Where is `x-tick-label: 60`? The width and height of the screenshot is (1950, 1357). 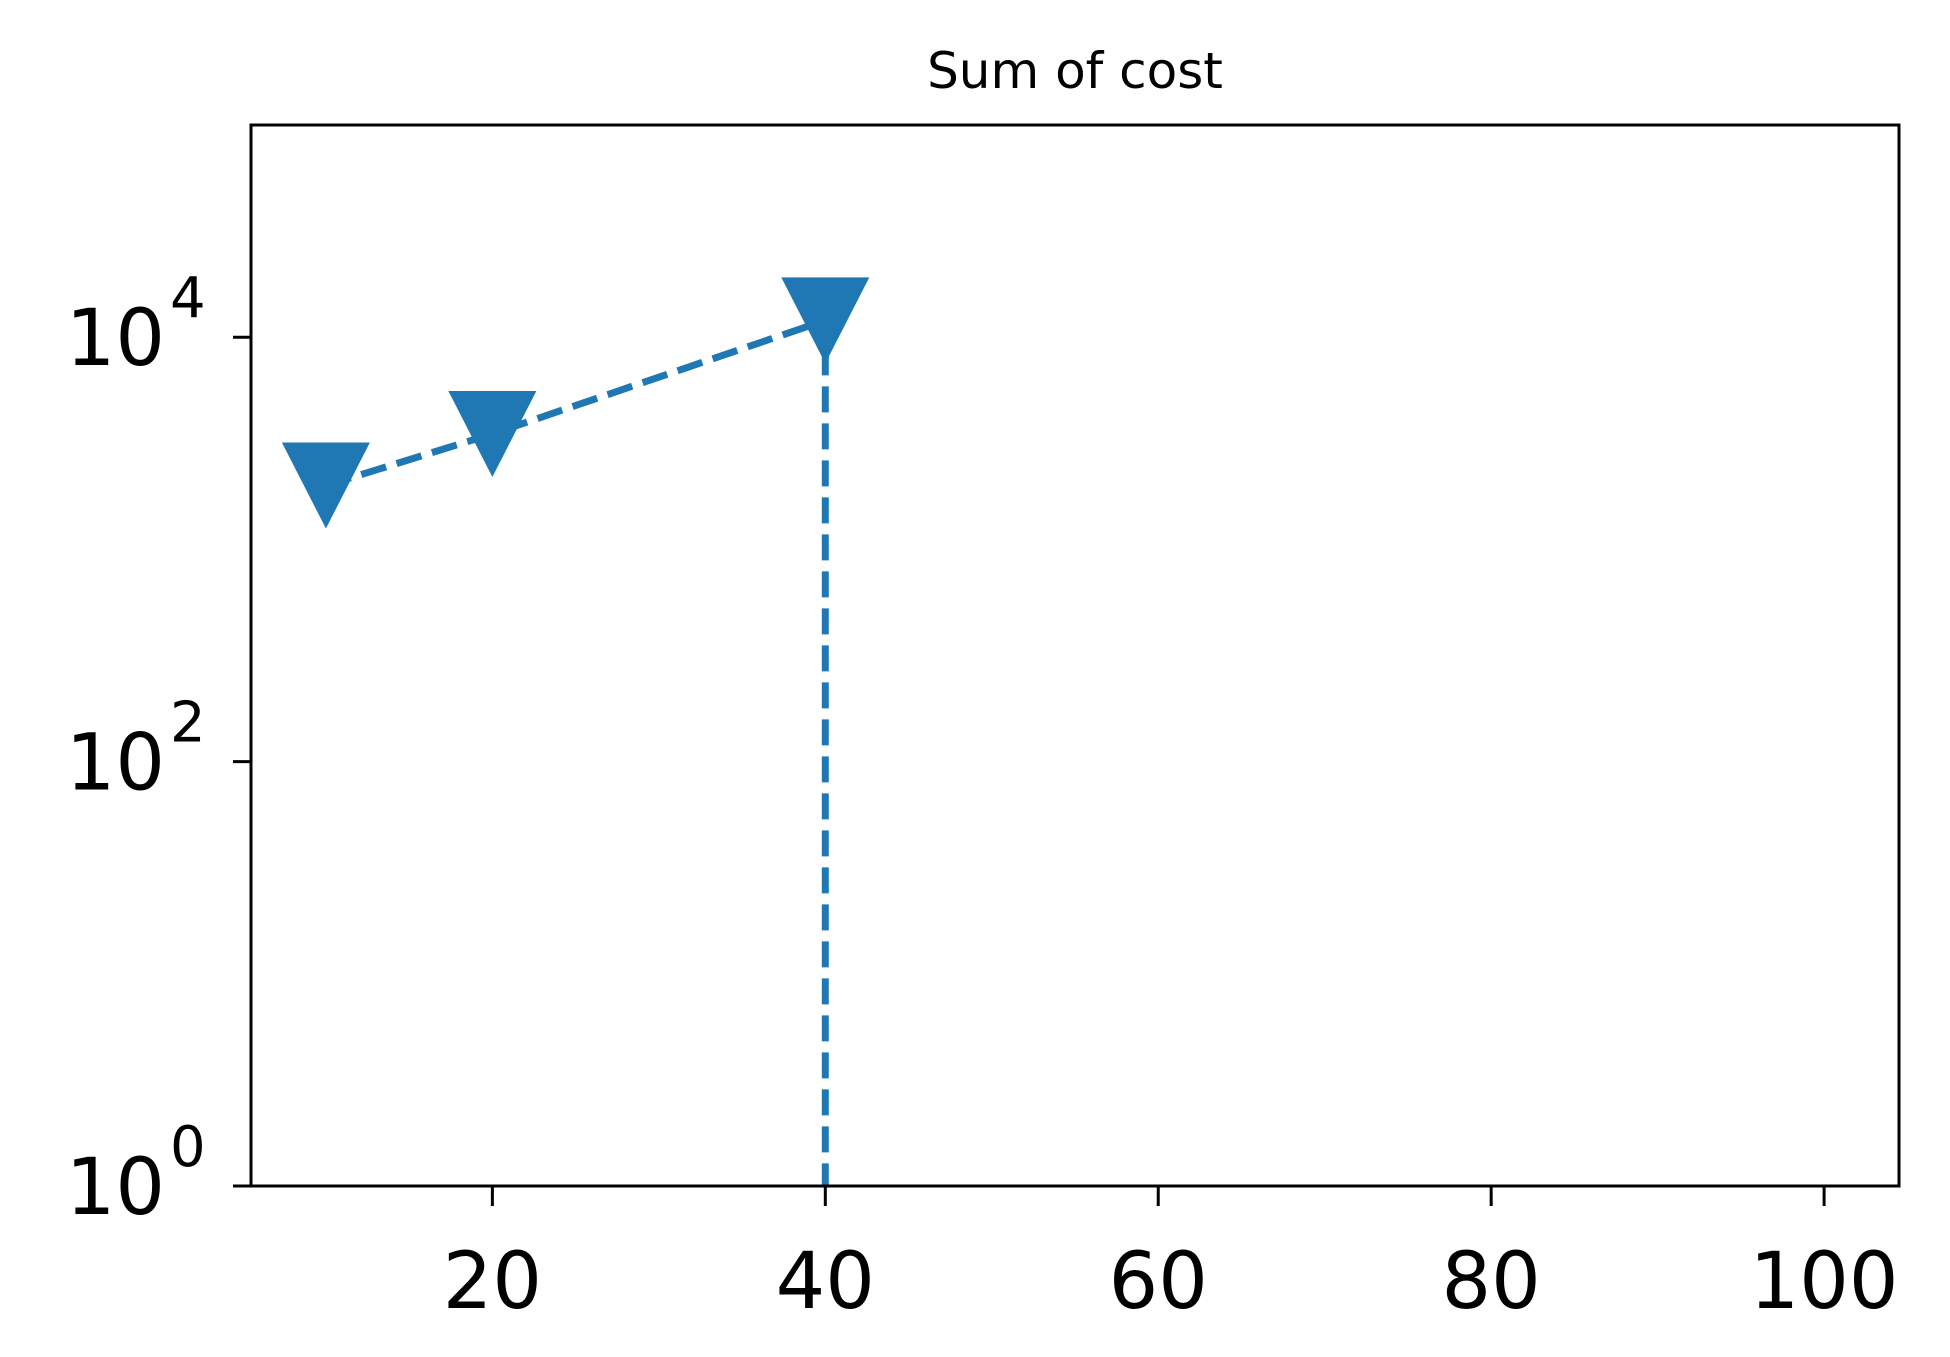
x-tick-label: 60 is located at coordinates (1158, 1282).